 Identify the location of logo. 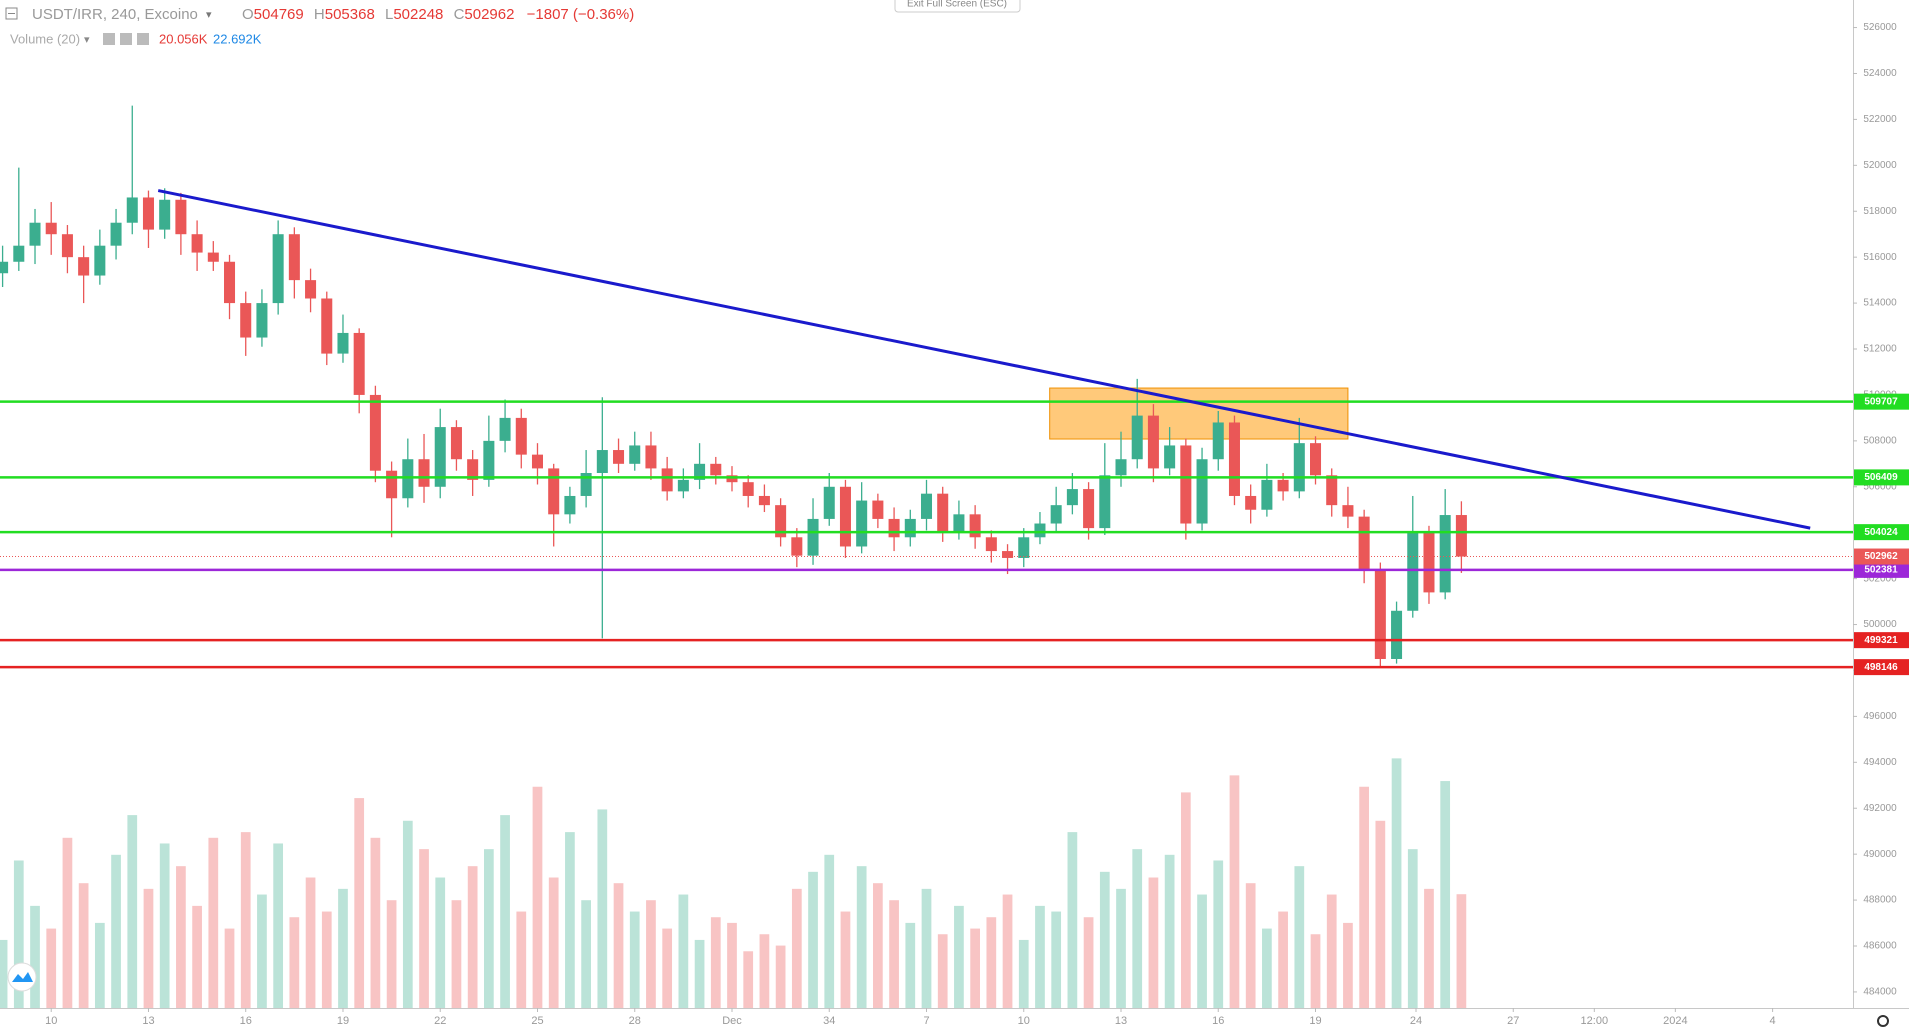
(22, 977).